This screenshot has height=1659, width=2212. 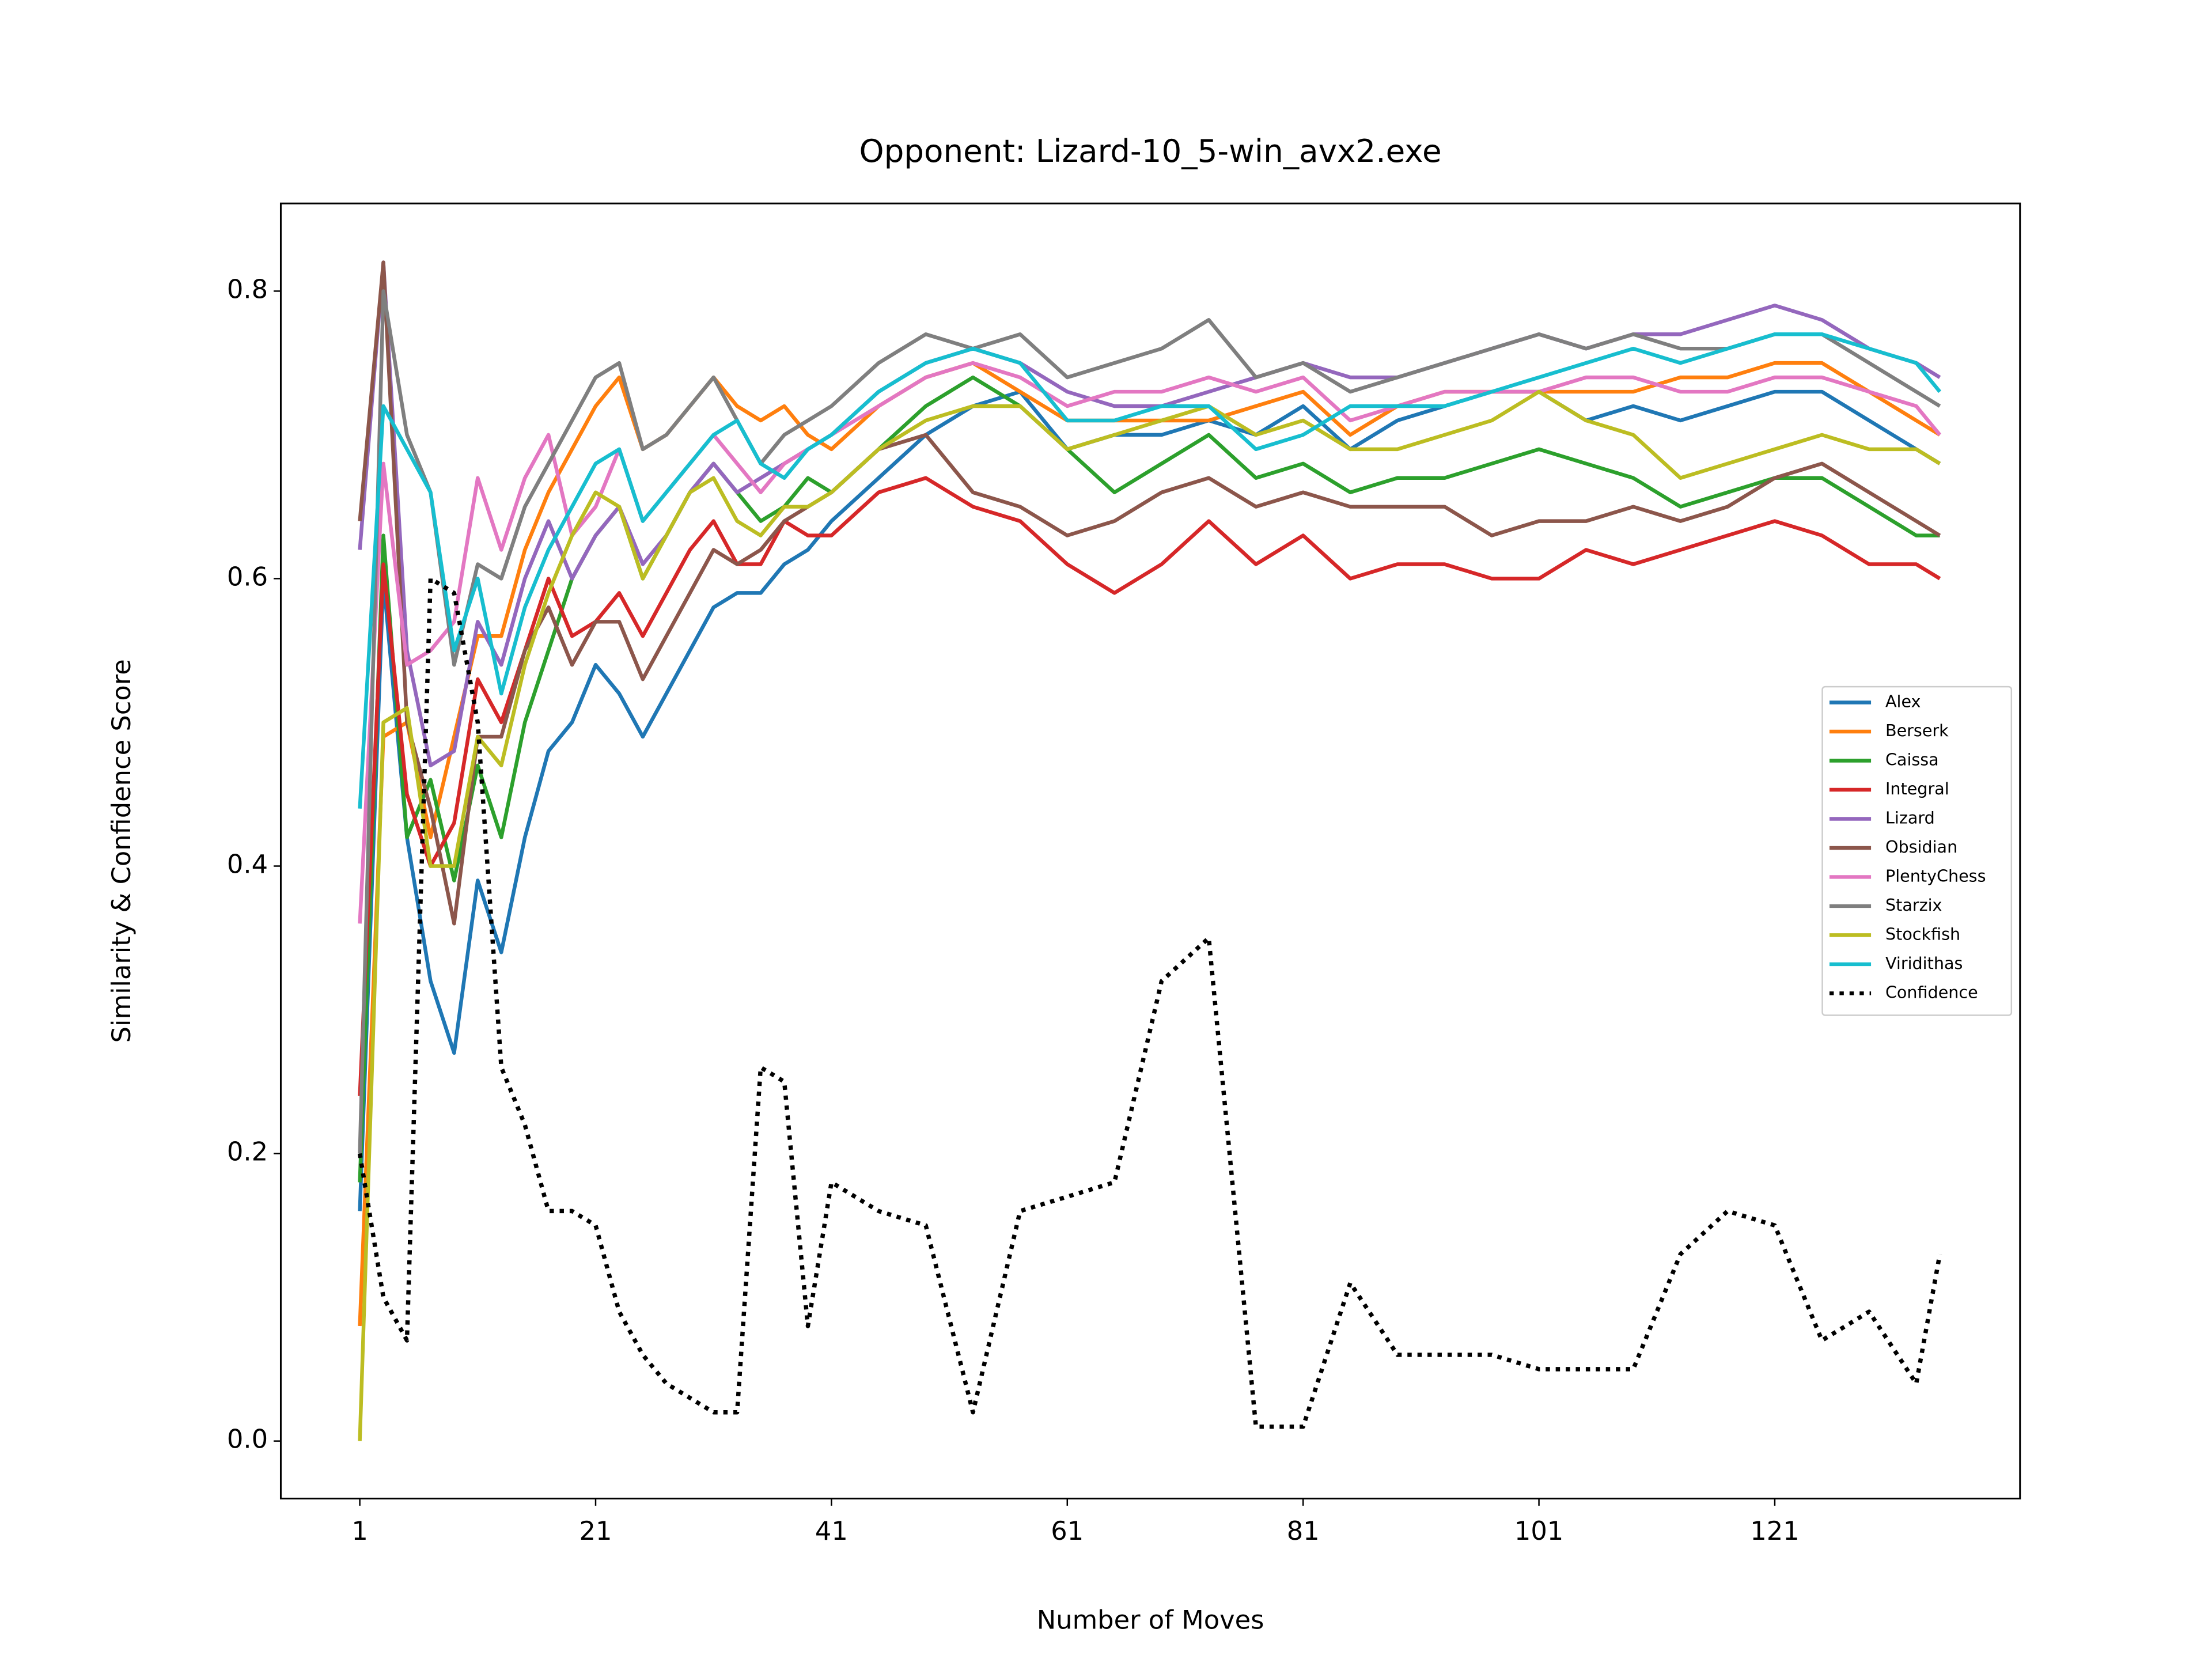 What do you see at coordinates (1150, 1619) in the screenshot?
I see `x-axis-label: Number of Moves` at bounding box center [1150, 1619].